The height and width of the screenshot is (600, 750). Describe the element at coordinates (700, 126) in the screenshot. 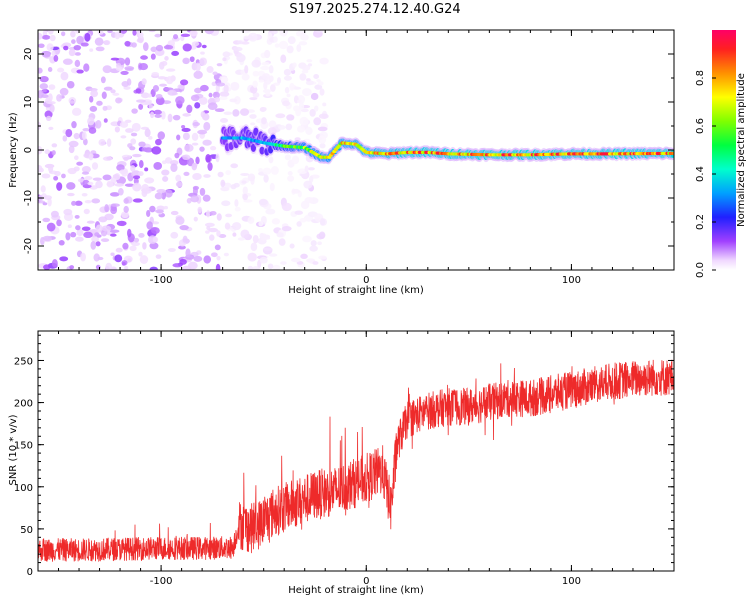

I see `colorbar-tick-label: 0.6` at that location.